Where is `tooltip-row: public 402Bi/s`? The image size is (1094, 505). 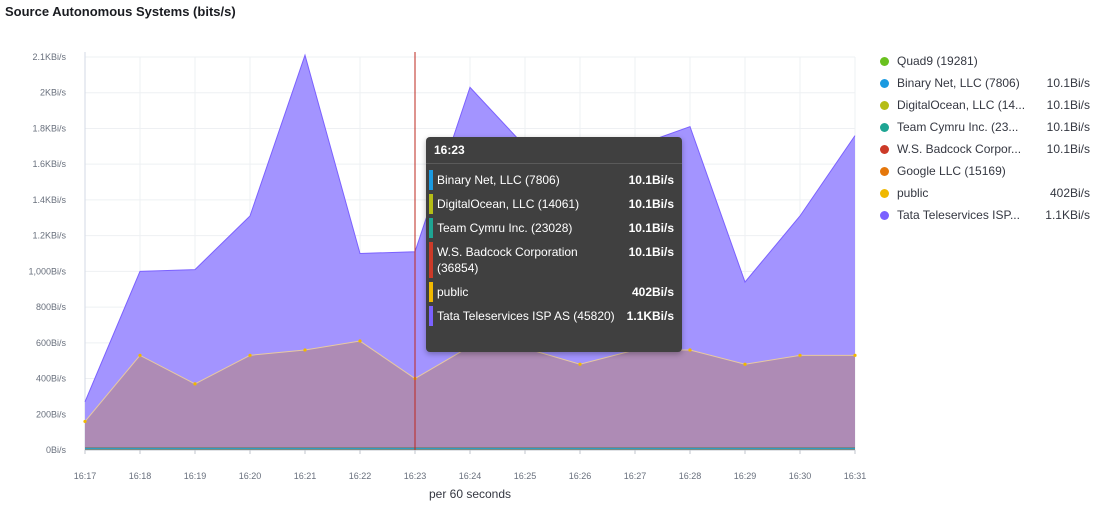 tooltip-row: public 402Bi/s is located at coordinates (554, 292).